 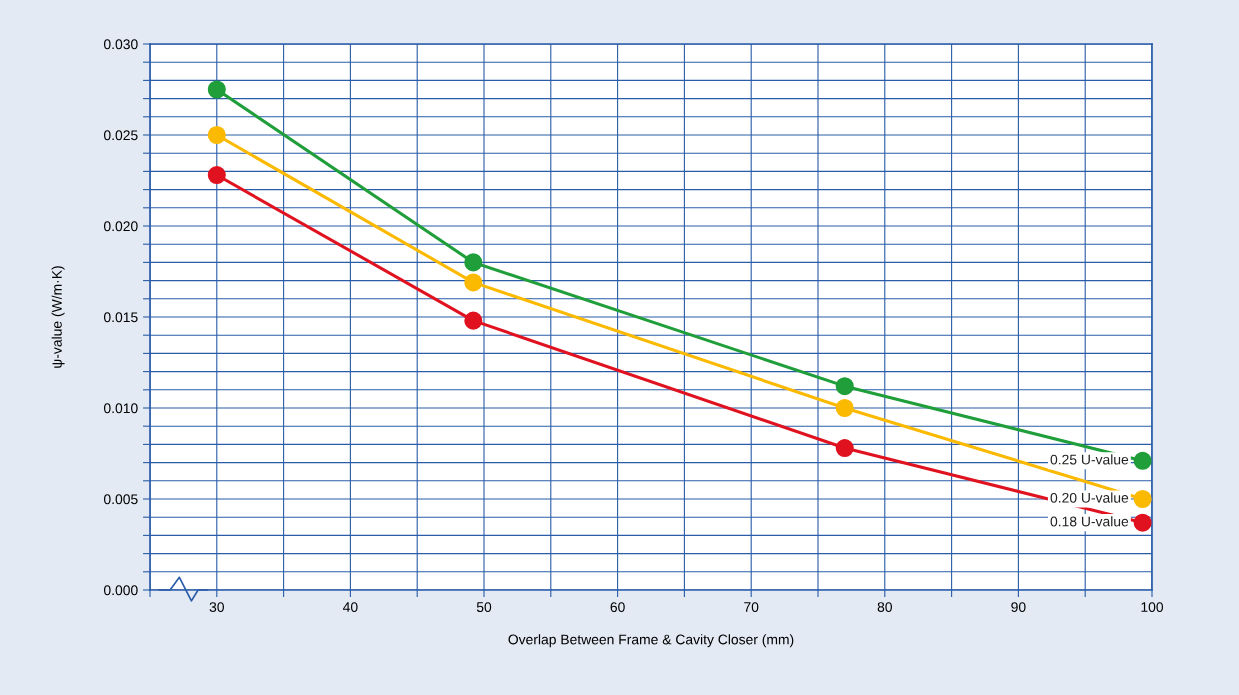 What do you see at coordinates (1152, 607) in the screenshot?
I see `x-tick-label: 100` at bounding box center [1152, 607].